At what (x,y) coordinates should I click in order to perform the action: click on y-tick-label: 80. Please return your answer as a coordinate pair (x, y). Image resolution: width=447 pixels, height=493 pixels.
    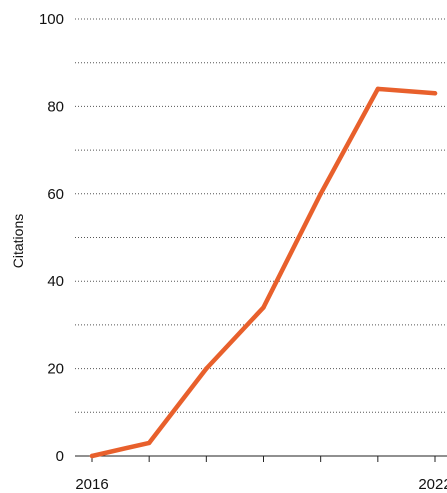
    Looking at the image, I should click on (55, 106).